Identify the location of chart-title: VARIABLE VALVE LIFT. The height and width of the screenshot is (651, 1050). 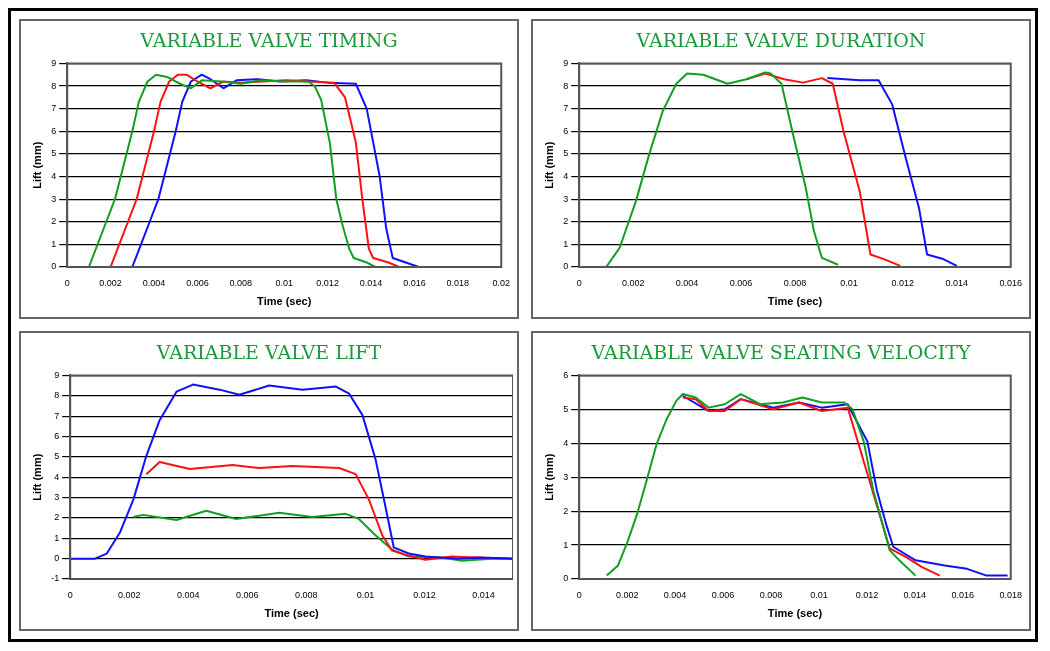
(269, 352).